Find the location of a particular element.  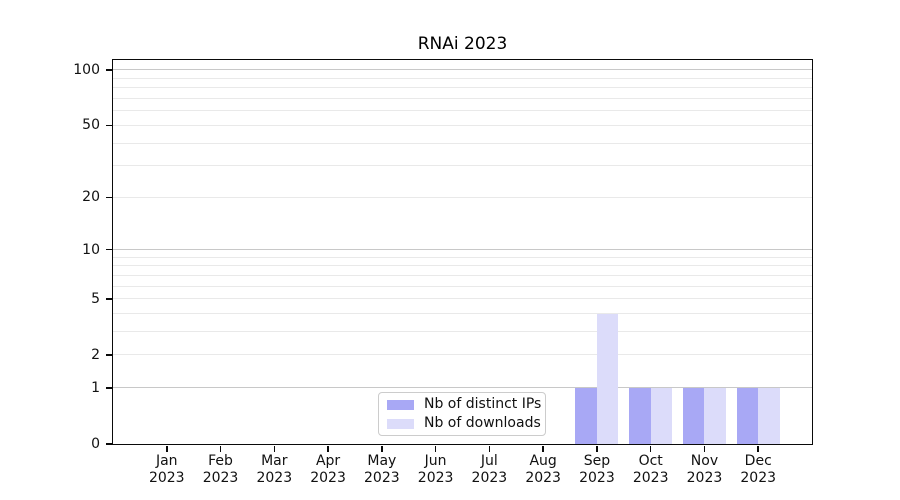

legend-swatch-downloads is located at coordinates (400, 423).